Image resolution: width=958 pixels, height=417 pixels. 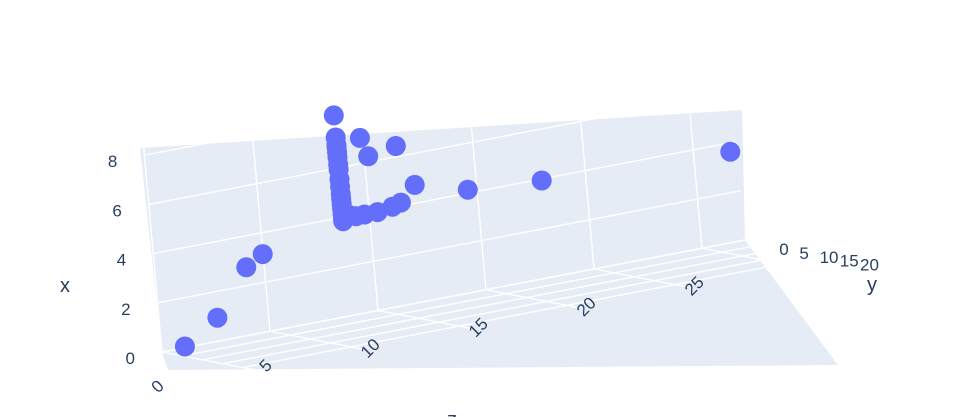 I want to click on y-tick-label: 10, so click(x=829, y=257).